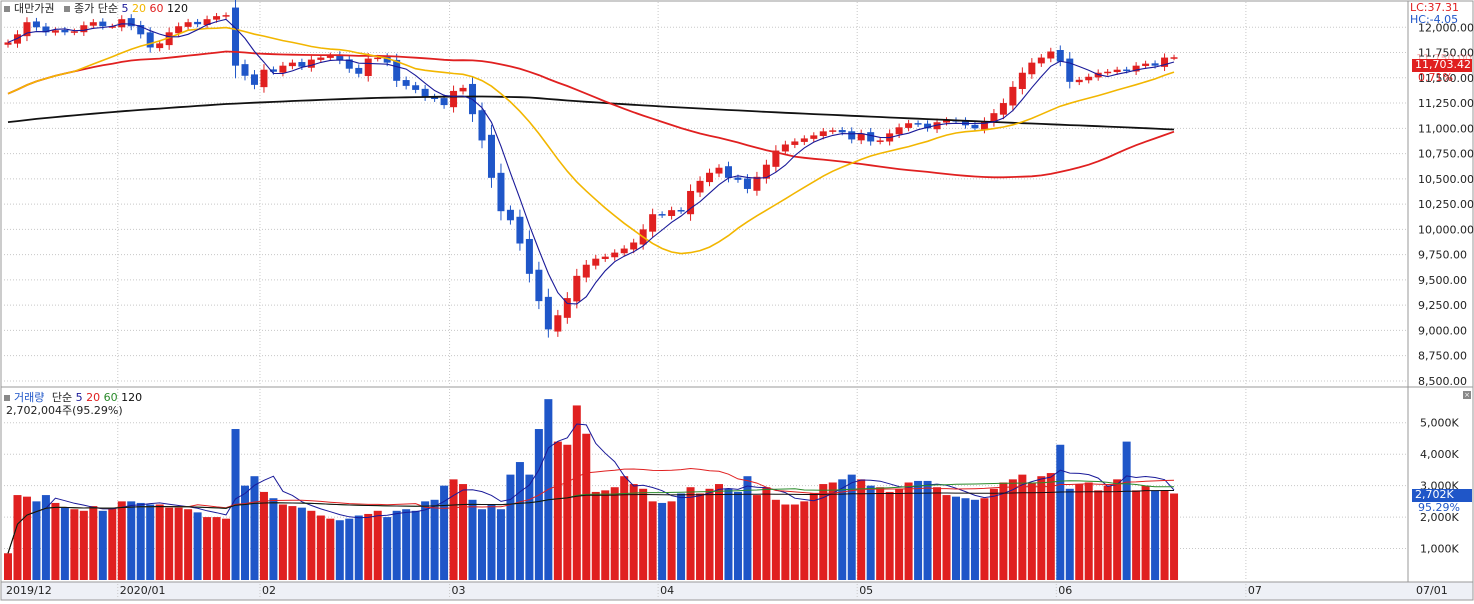  What do you see at coordinates (590, 522) in the screenshot?
I see `volume-ma120-line` at bounding box center [590, 522].